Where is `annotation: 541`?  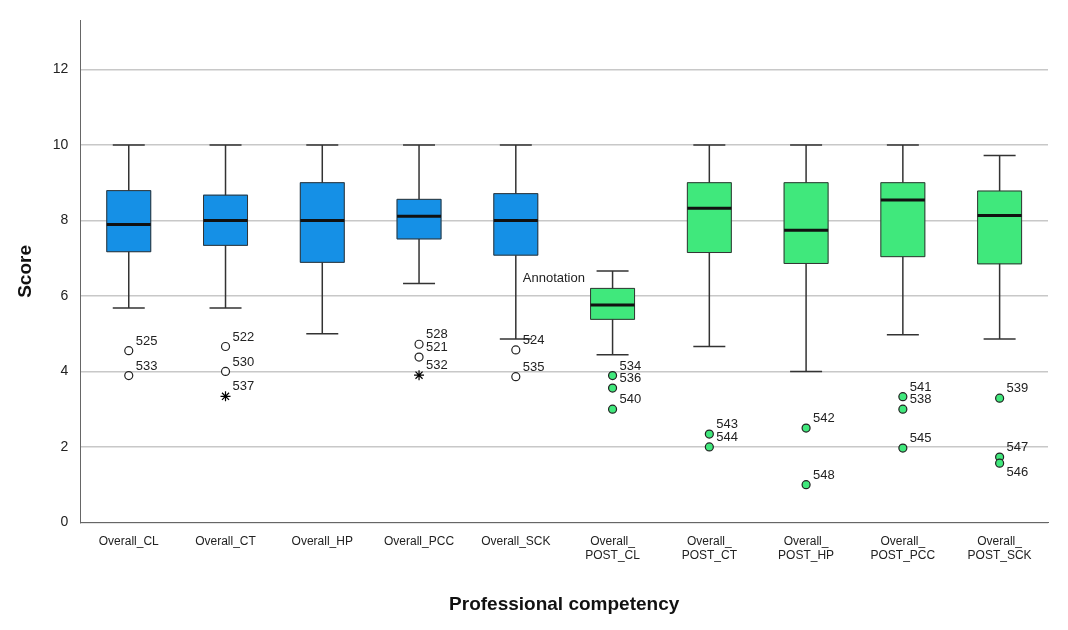
annotation: 541 is located at coordinates (920, 386).